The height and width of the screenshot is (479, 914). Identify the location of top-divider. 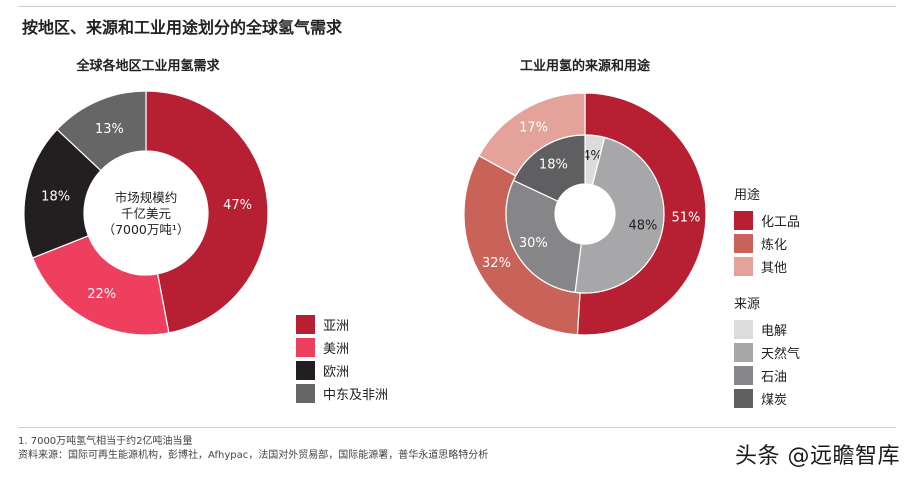
(457, 6).